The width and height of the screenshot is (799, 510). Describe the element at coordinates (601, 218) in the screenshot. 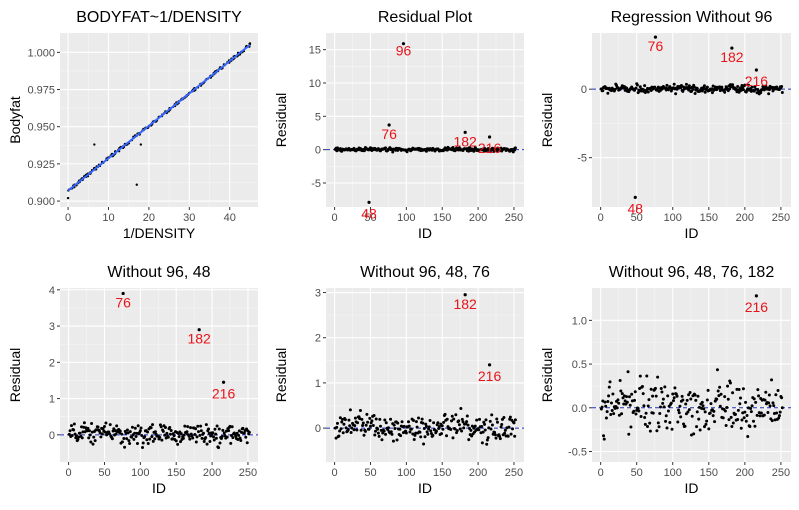

I see `x-tick-label: 0` at that location.